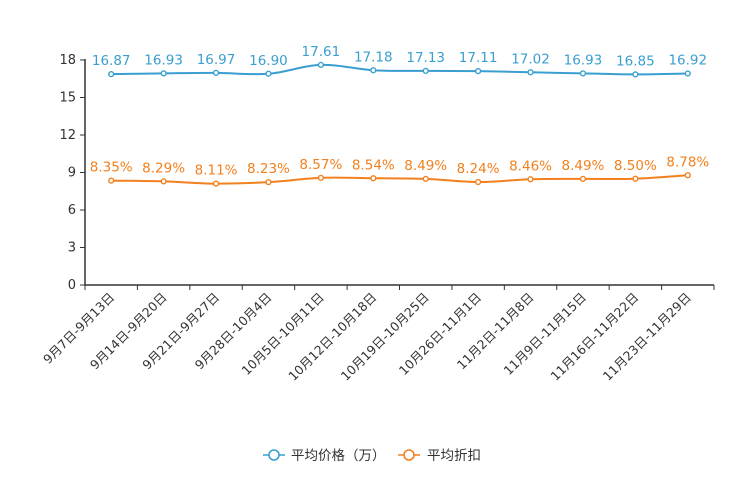  What do you see at coordinates (72, 210) in the screenshot?
I see `y-tick-label: 6` at bounding box center [72, 210].